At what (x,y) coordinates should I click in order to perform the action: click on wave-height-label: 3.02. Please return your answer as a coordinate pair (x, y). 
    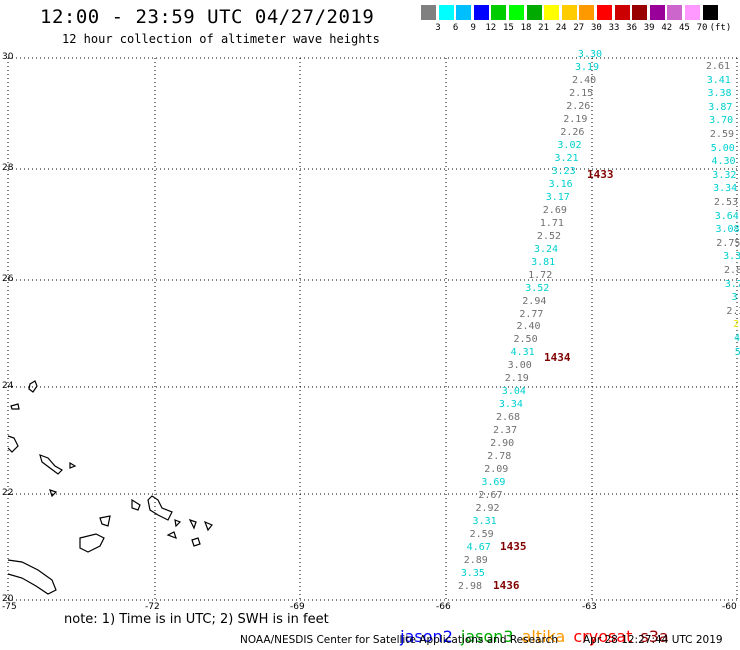
    Looking at the image, I should click on (569, 145).